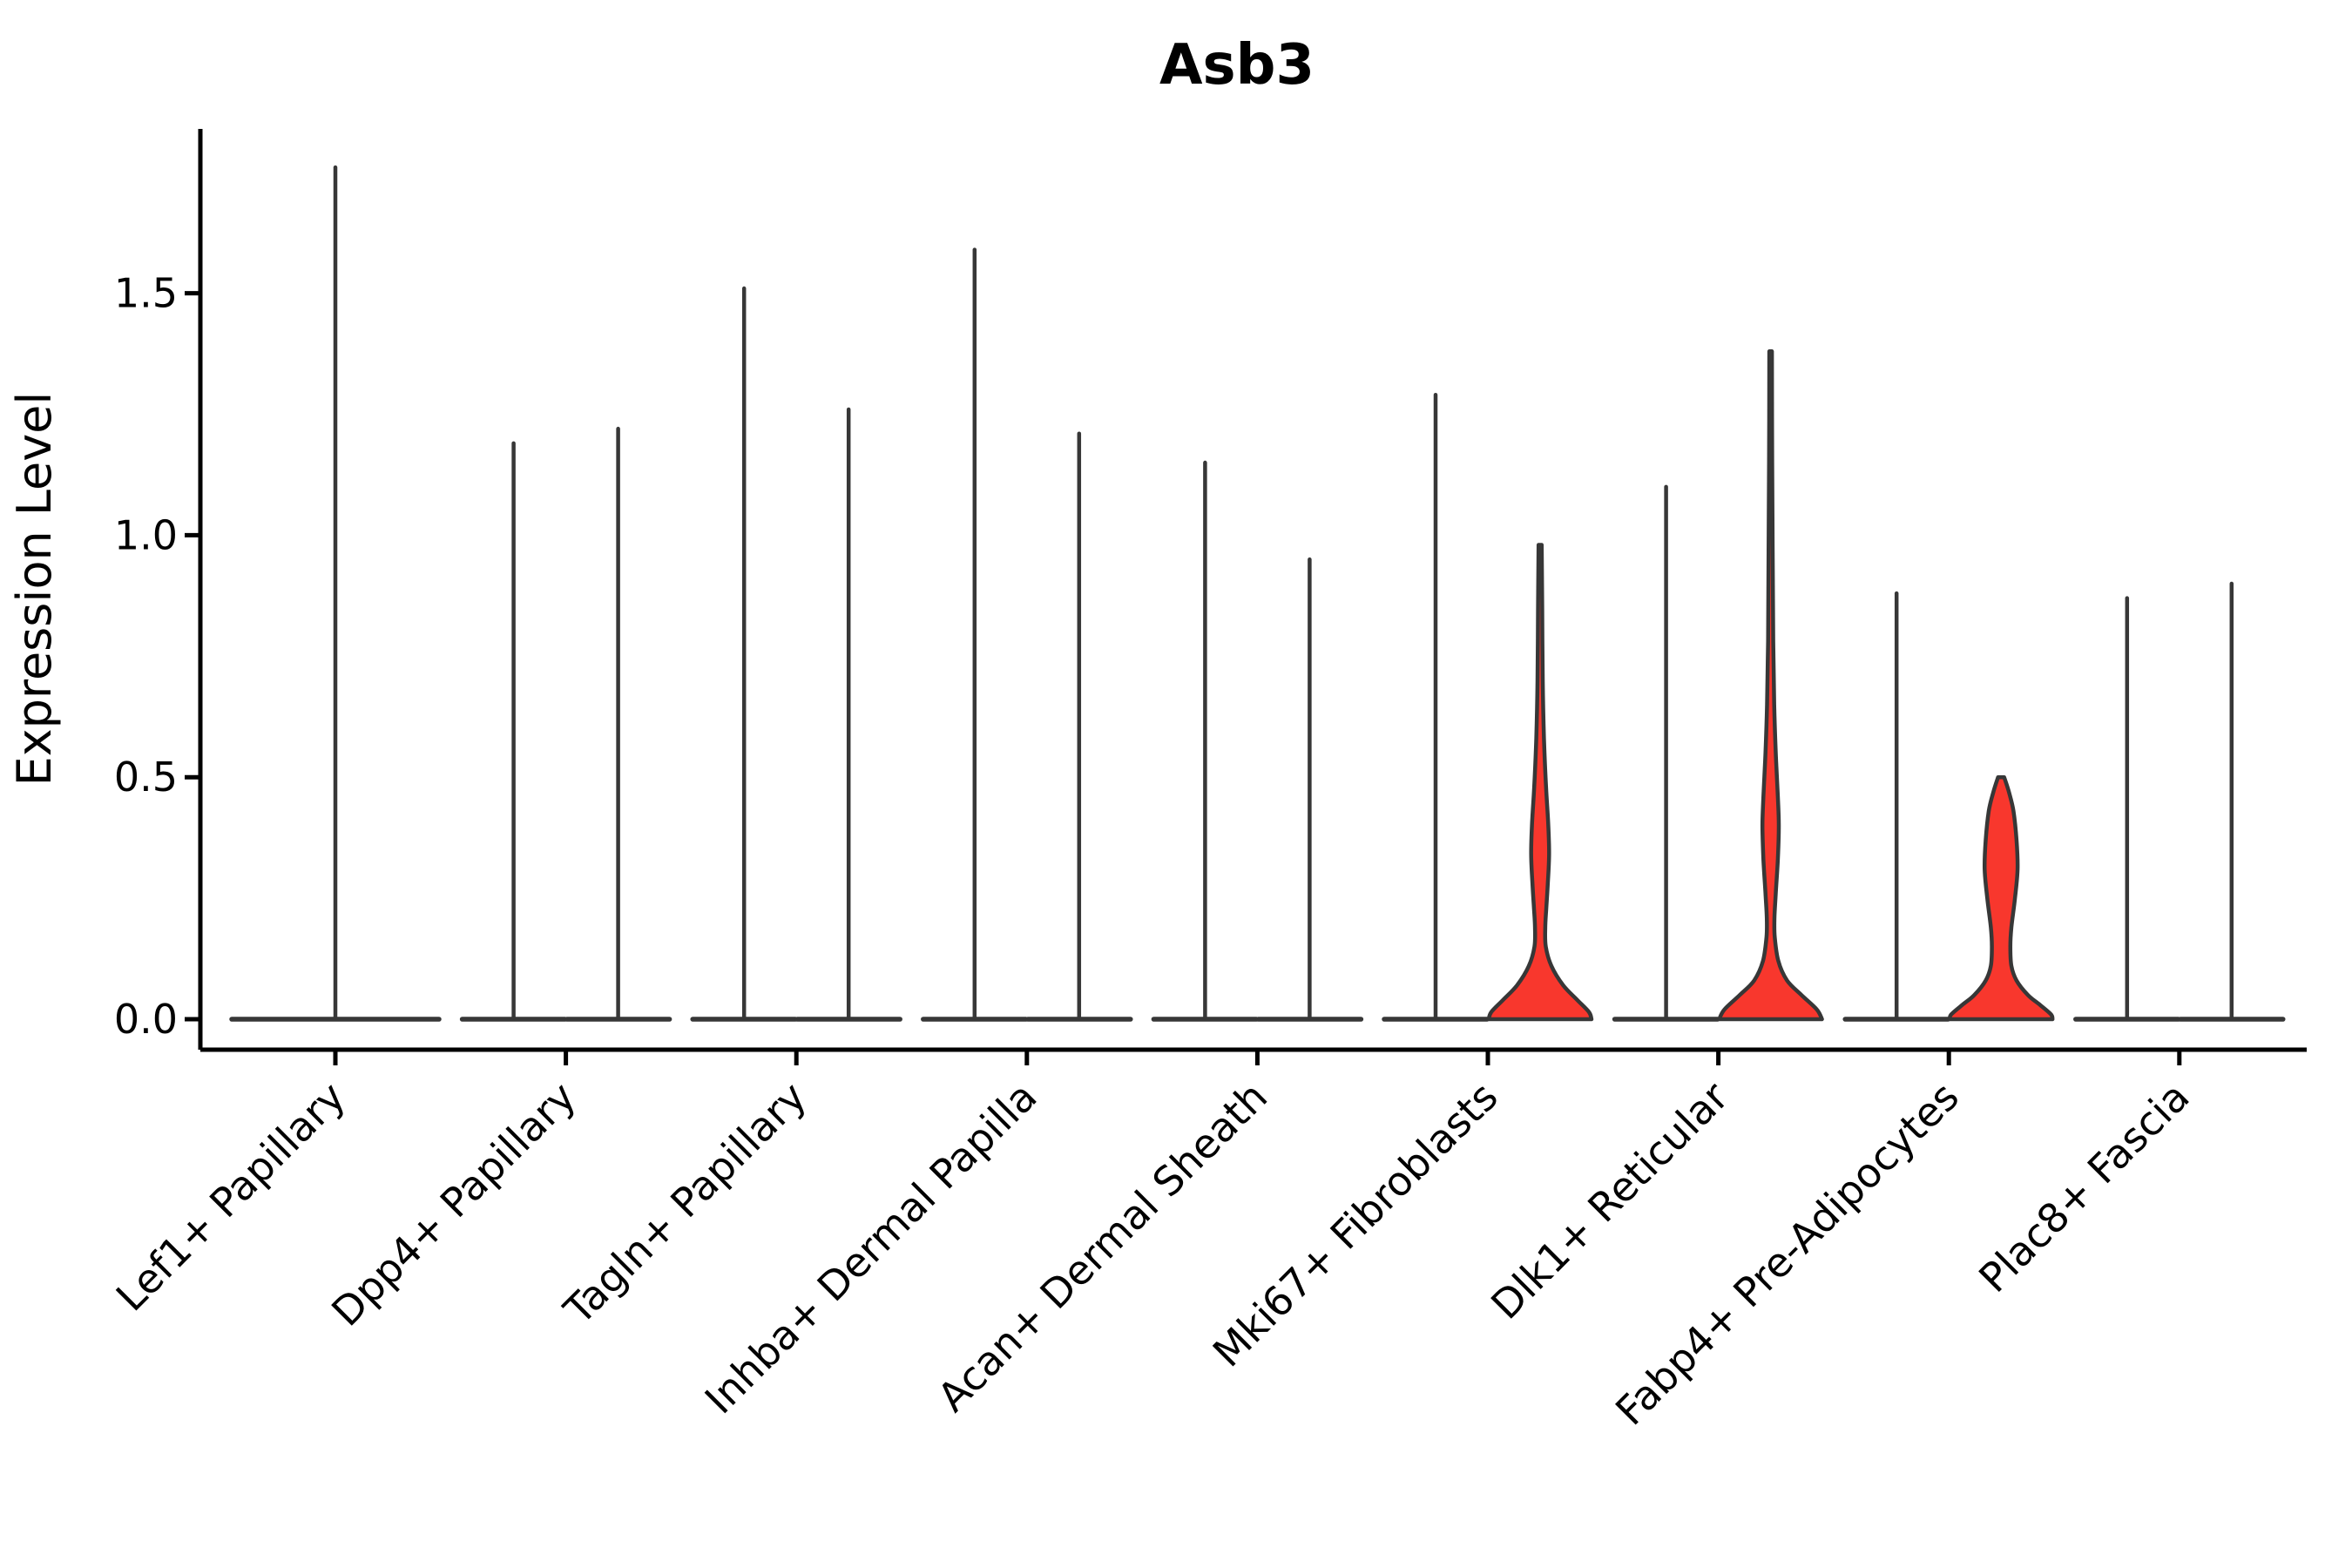 The image size is (2352, 1568). What do you see at coordinates (34, 589) in the screenshot?
I see `y-axis-label: Expression Level` at bounding box center [34, 589].